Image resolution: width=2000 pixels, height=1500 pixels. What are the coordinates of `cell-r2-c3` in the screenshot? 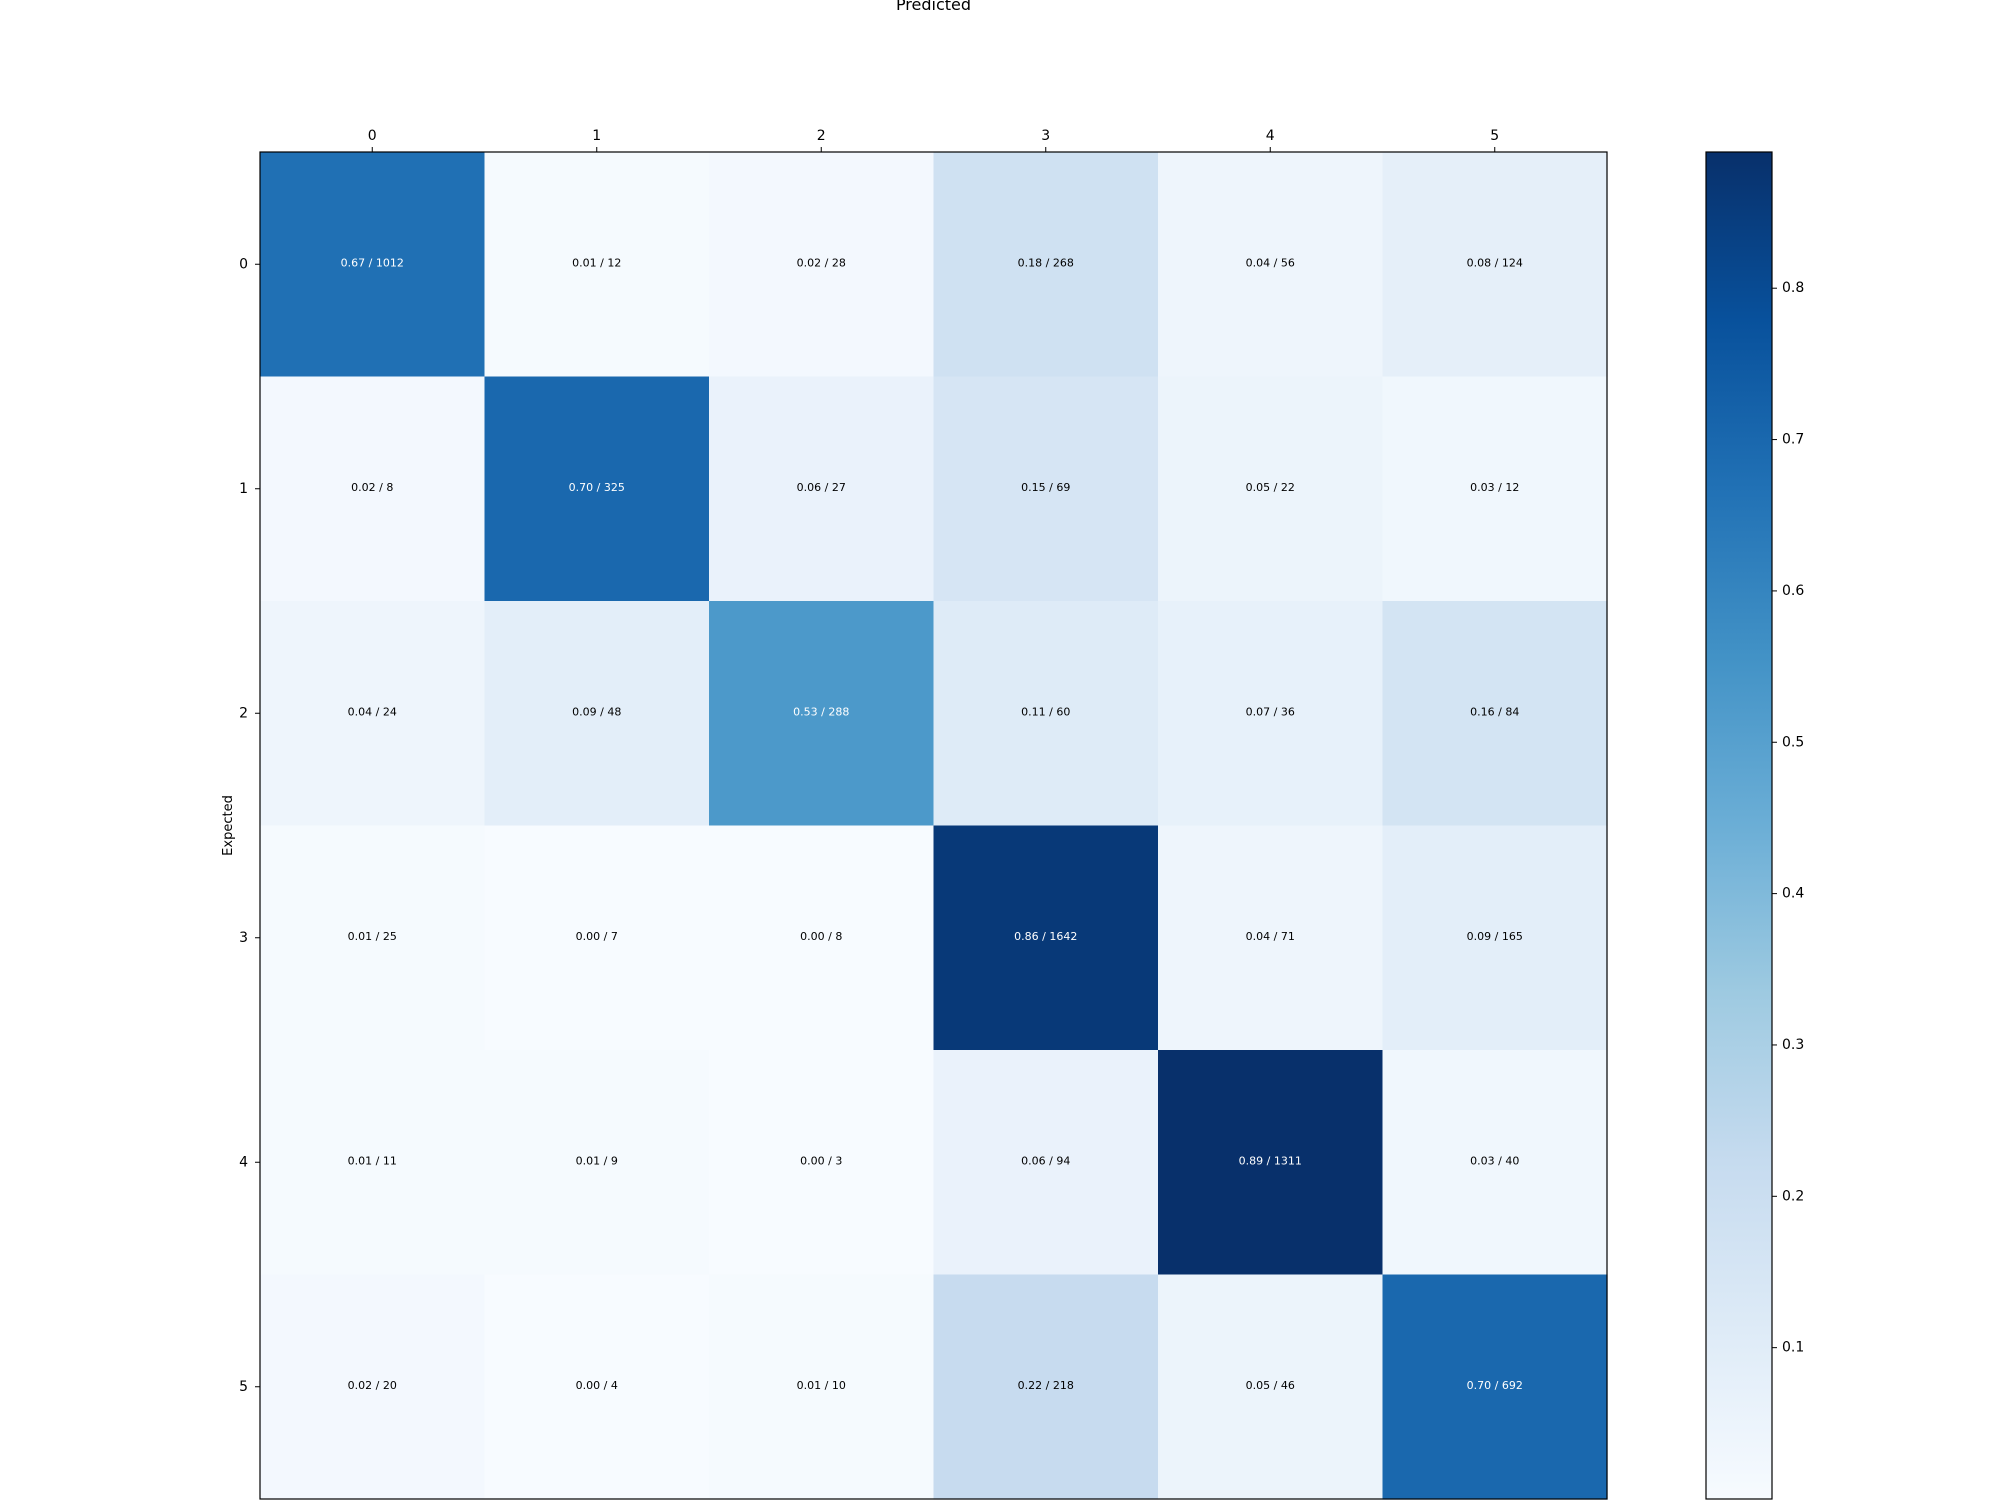 It's located at (1046, 714).